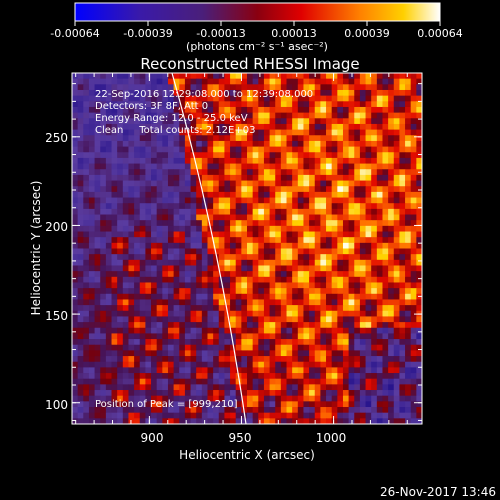  What do you see at coordinates (152, 438) in the screenshot?
I see `x-tick-label-900: 900` at bounding box center [152, 438].